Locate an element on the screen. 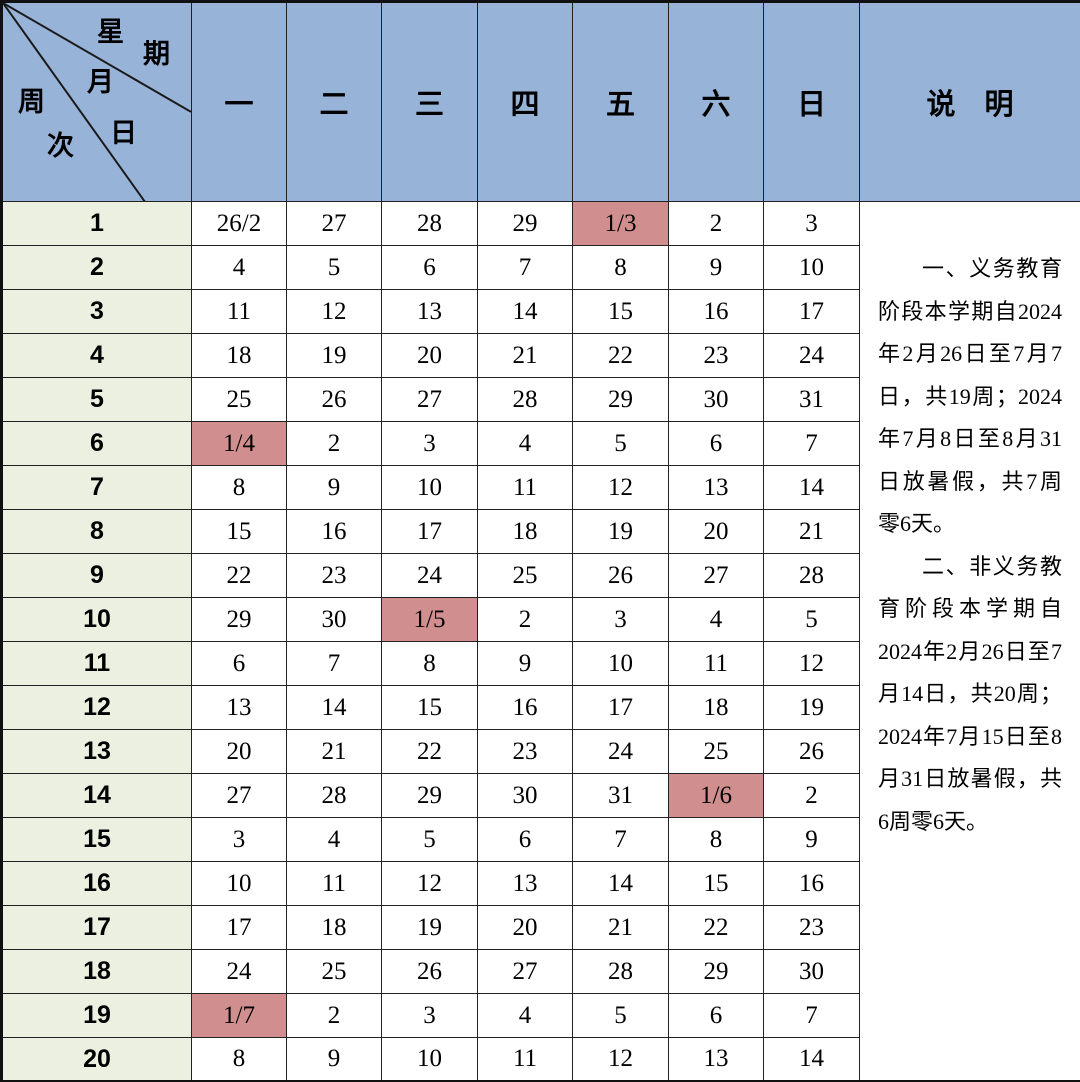 This screenshot has height=1082, width=1080. week-number-cell: 1 is located at coordinates (96, 223).